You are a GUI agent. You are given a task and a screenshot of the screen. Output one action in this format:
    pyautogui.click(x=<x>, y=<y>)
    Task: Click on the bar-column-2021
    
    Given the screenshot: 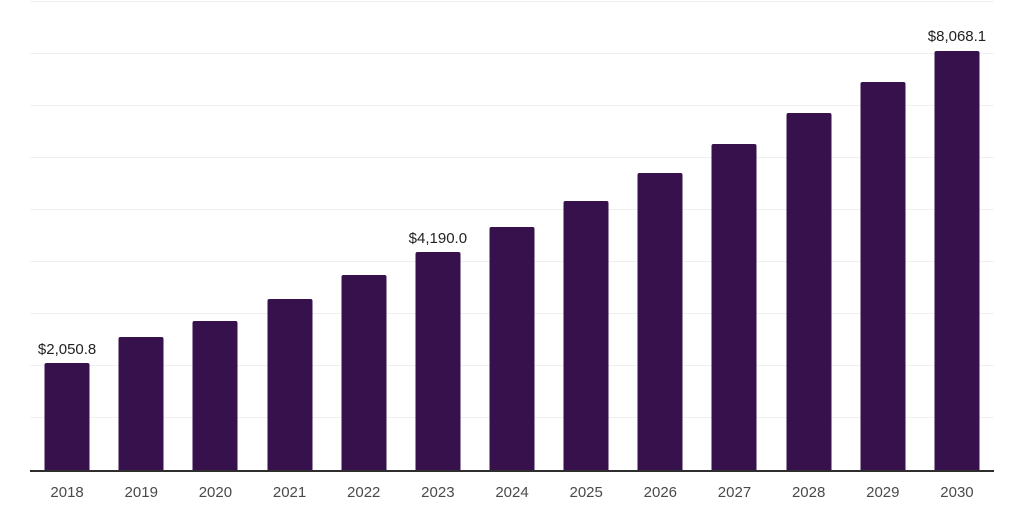 What is the action you would take?
    pyautogui.click(x=289, y=236)
    